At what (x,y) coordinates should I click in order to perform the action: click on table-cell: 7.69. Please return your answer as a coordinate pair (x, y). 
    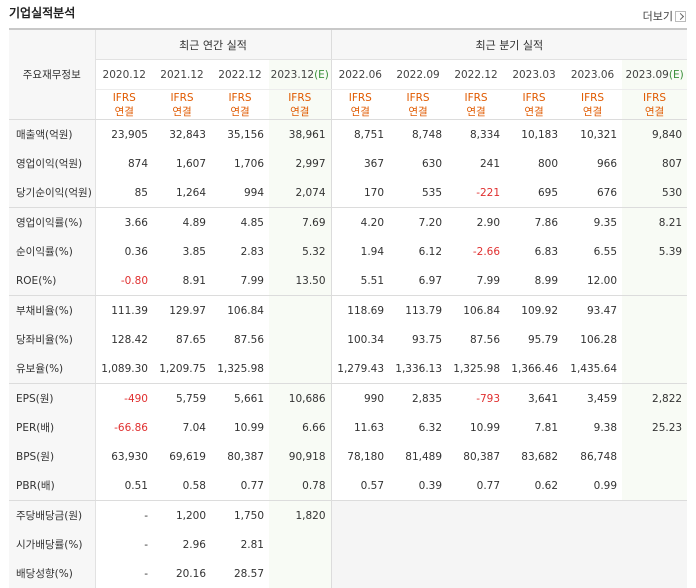
    Looking at the image, I should click on (300, 223).